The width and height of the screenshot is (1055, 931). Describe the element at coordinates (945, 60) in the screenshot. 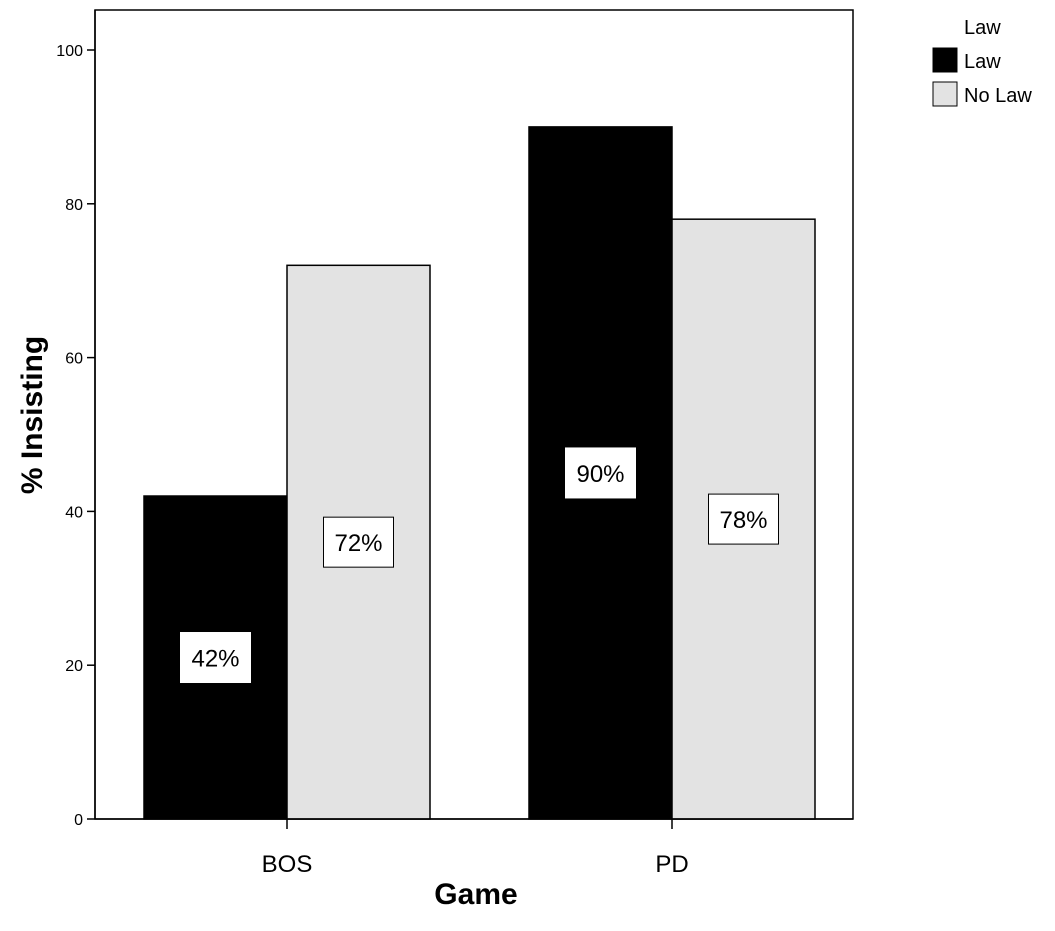

I see `legend-swatch-law` at that location.